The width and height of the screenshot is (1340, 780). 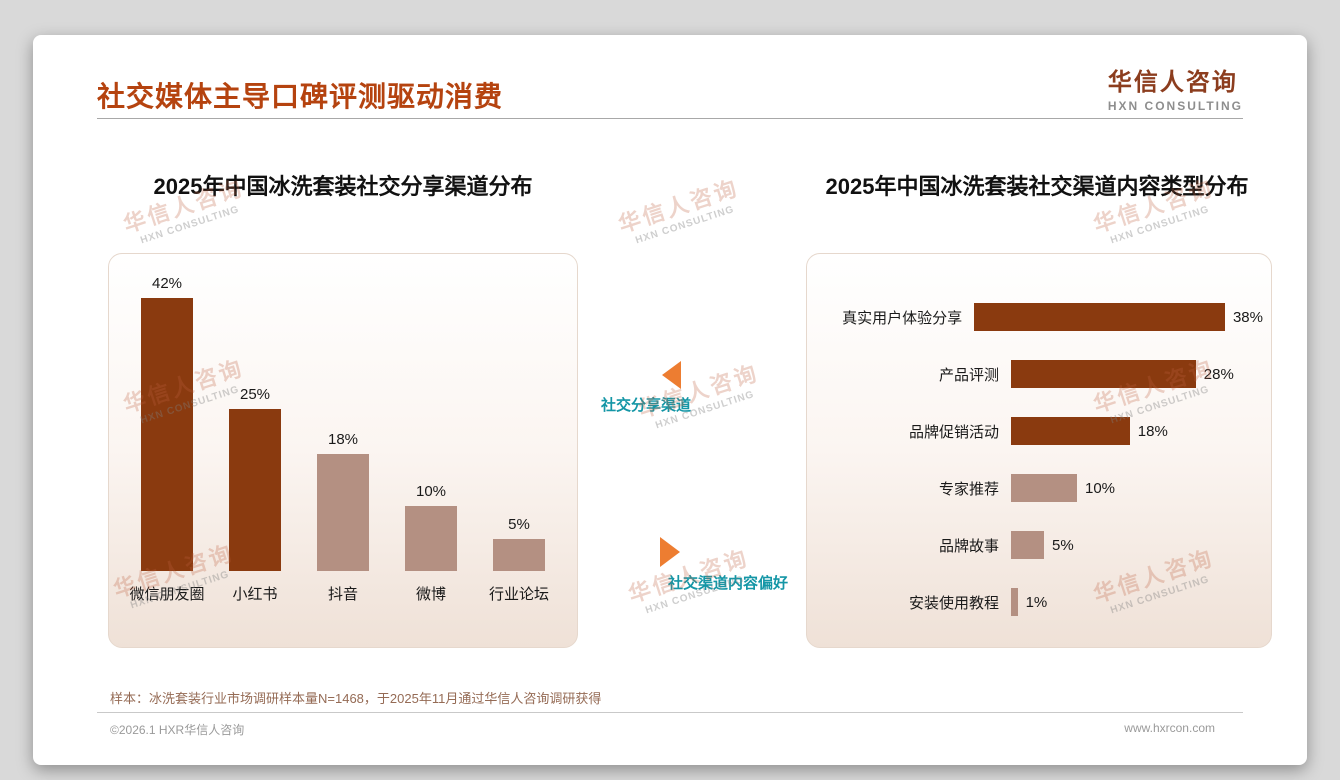 I want to click on content-preference-callout: 社交渠道内容偏好, so click(x=724, y=565).